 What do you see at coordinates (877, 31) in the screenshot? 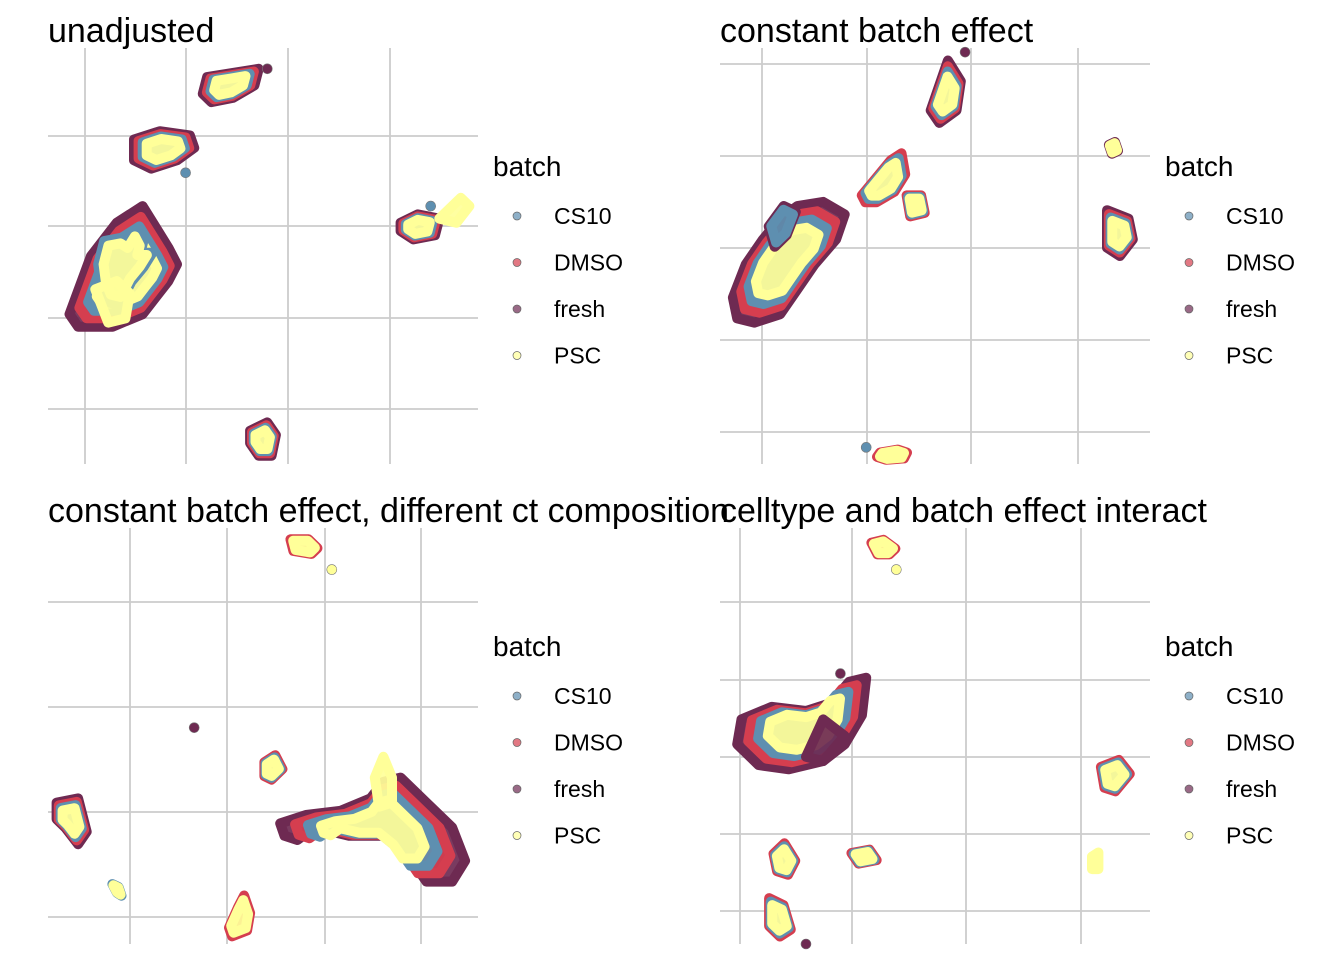
I see `panel-2-title: constant batch effect` at bounding box center [877, 31].